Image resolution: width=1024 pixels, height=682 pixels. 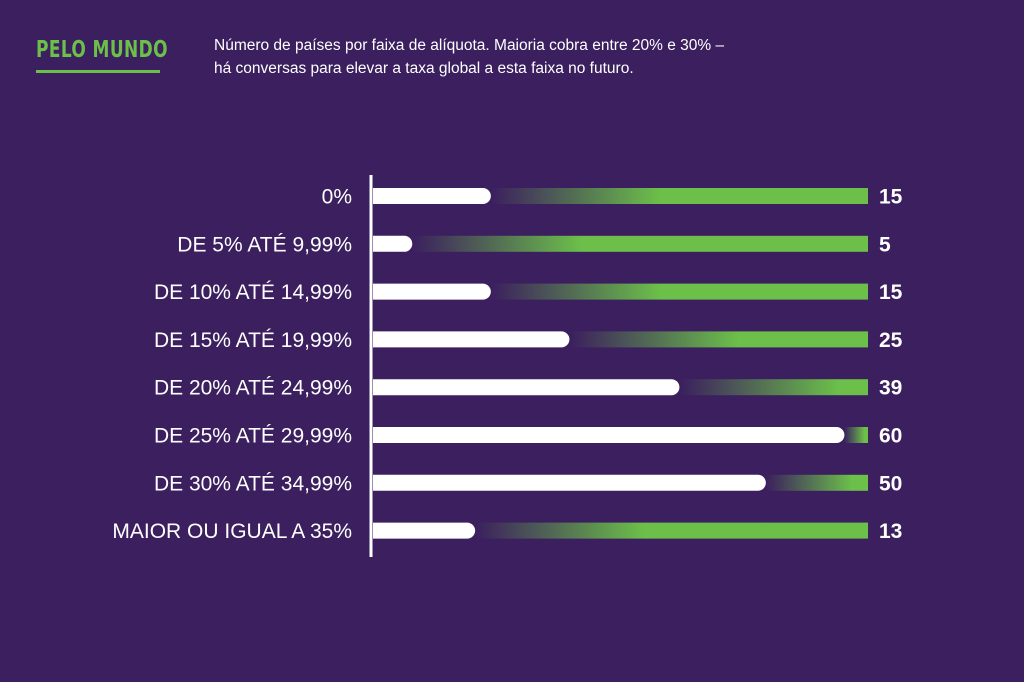 I want to click on category-label: DE 5% ATÉ 9,99%, so click(x=264, y=244).